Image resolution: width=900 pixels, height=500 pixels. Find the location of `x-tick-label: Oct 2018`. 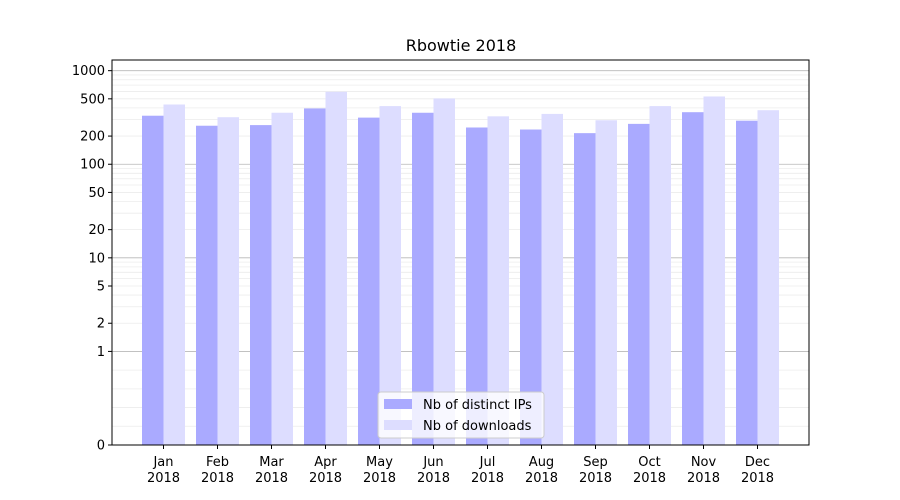

x-tick-label: Oct 2018 is located at coordinates (649, 470).